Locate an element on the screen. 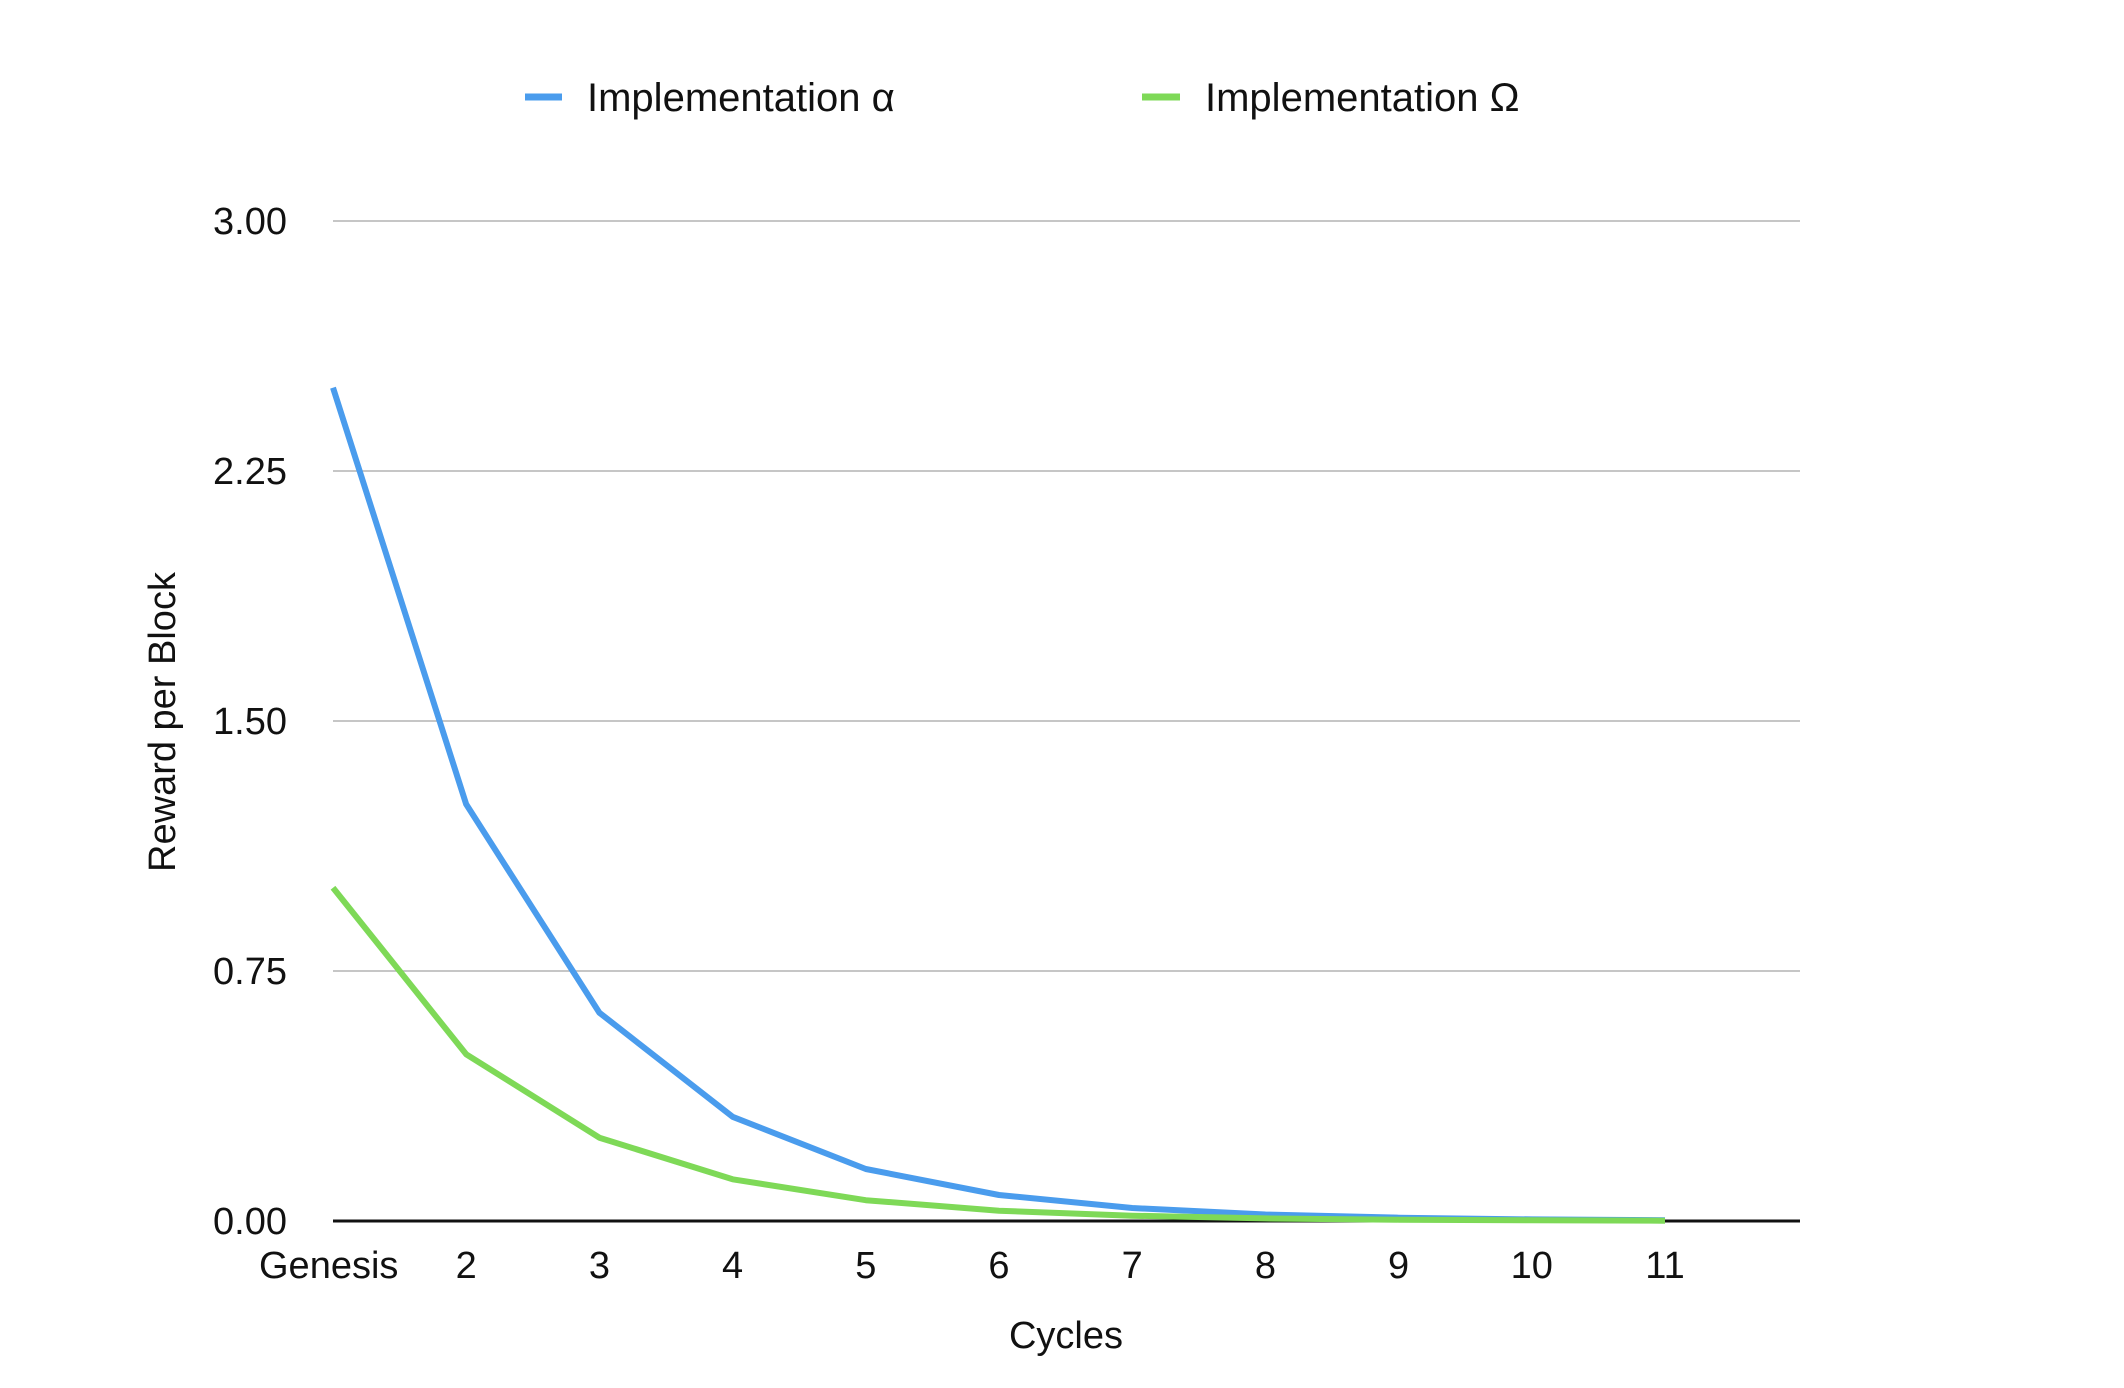  chart-legend: Implementation α Implementation Ω is located at coordinates (1022, 98).